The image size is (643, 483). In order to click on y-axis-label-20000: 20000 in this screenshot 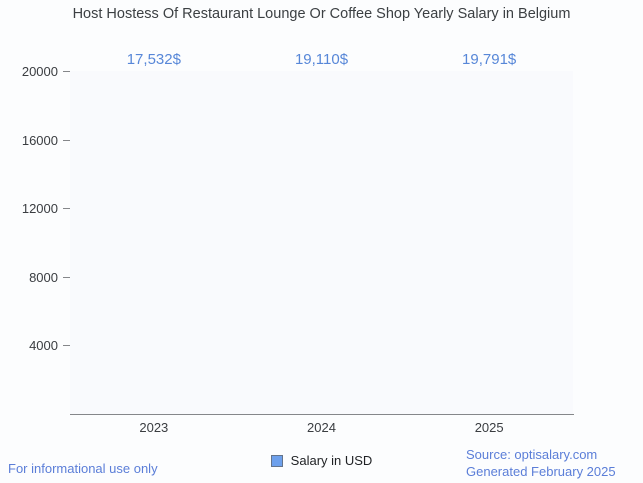, I will do `click(39, 71)`.